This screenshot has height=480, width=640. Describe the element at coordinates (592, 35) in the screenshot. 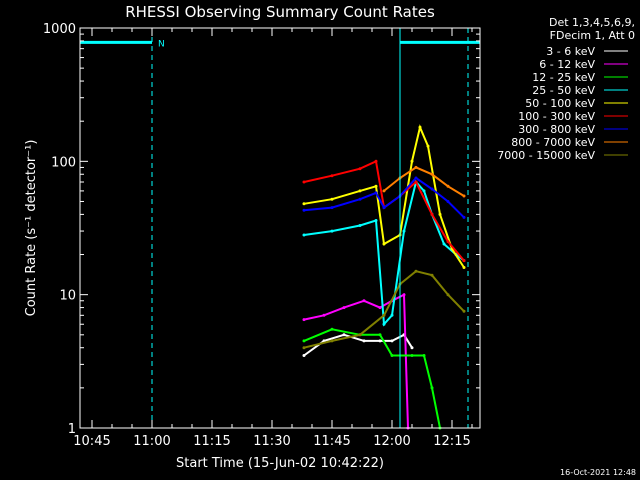

I see `legend-header-line-2: FDecim 1, Att 0` at that location.